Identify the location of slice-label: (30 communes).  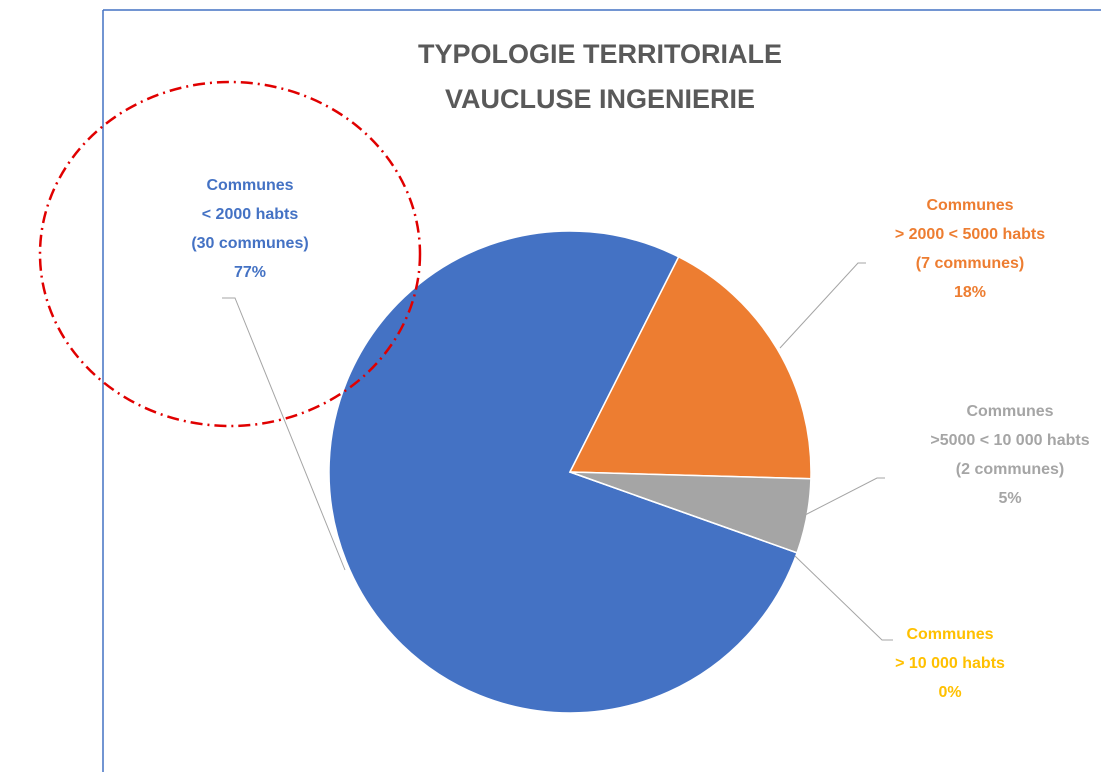
(249, 243).